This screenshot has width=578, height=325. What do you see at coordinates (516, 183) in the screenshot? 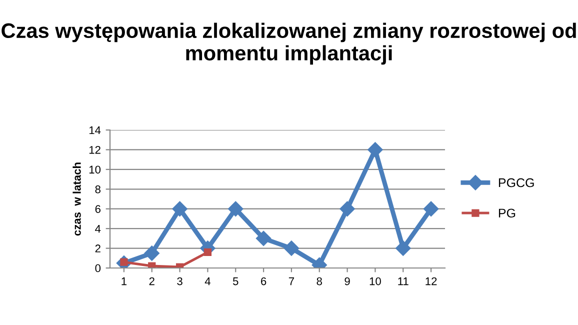
I see `legend-label: PGCG` at bounding box center [516, 183].